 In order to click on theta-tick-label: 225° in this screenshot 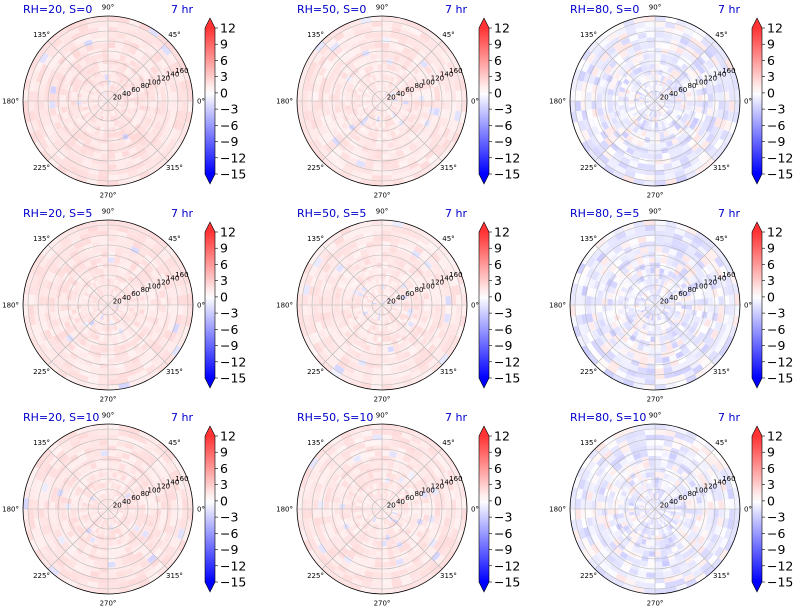, I will do `click(315, 168)`.